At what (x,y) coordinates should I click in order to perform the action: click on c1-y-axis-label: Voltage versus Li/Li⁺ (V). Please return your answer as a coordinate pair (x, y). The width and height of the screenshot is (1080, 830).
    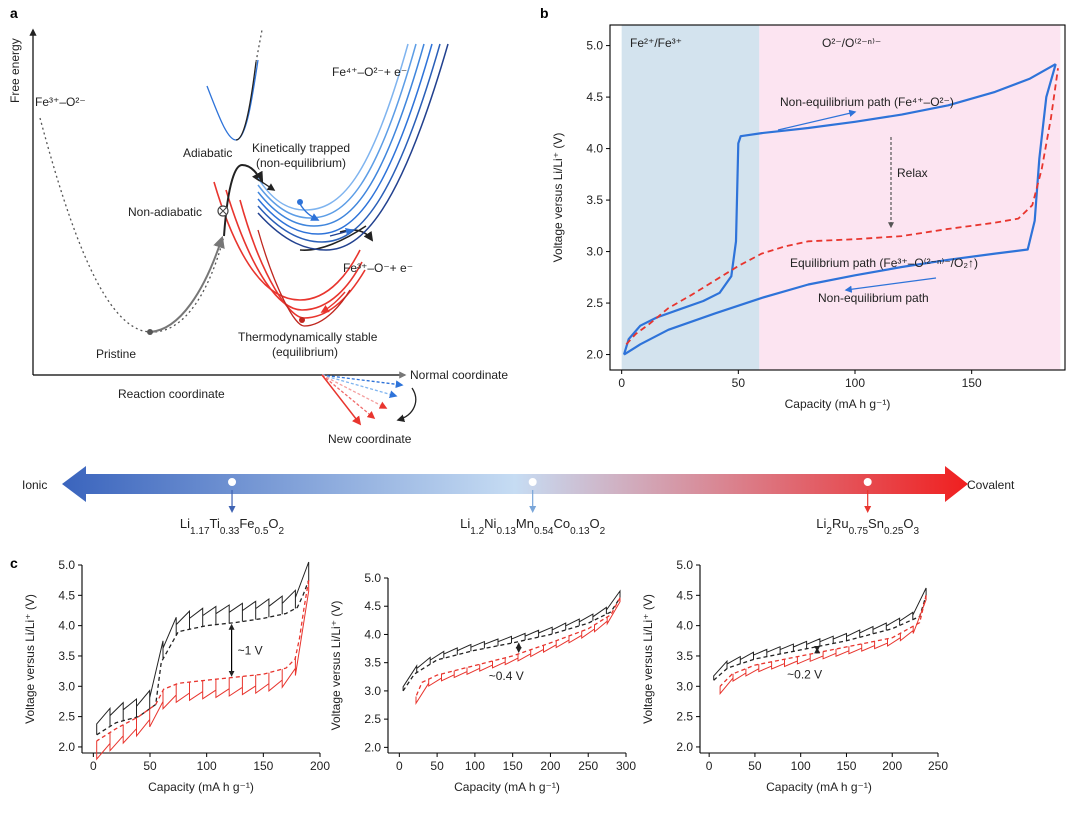
    Looking at the image, I should click on (30, 659).